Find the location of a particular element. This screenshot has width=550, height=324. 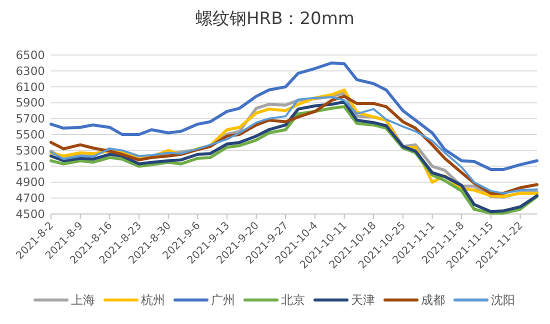

y-tick-label: 5900 is located at coordinates (30, 103).